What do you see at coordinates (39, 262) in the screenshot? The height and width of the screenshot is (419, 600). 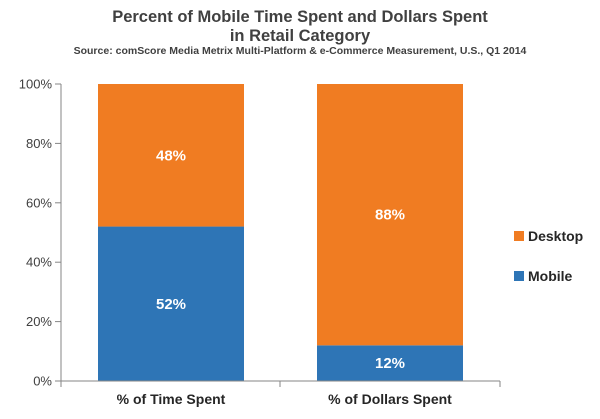 I see `y-tick-label: 40%` at bounding box center [39, 262].